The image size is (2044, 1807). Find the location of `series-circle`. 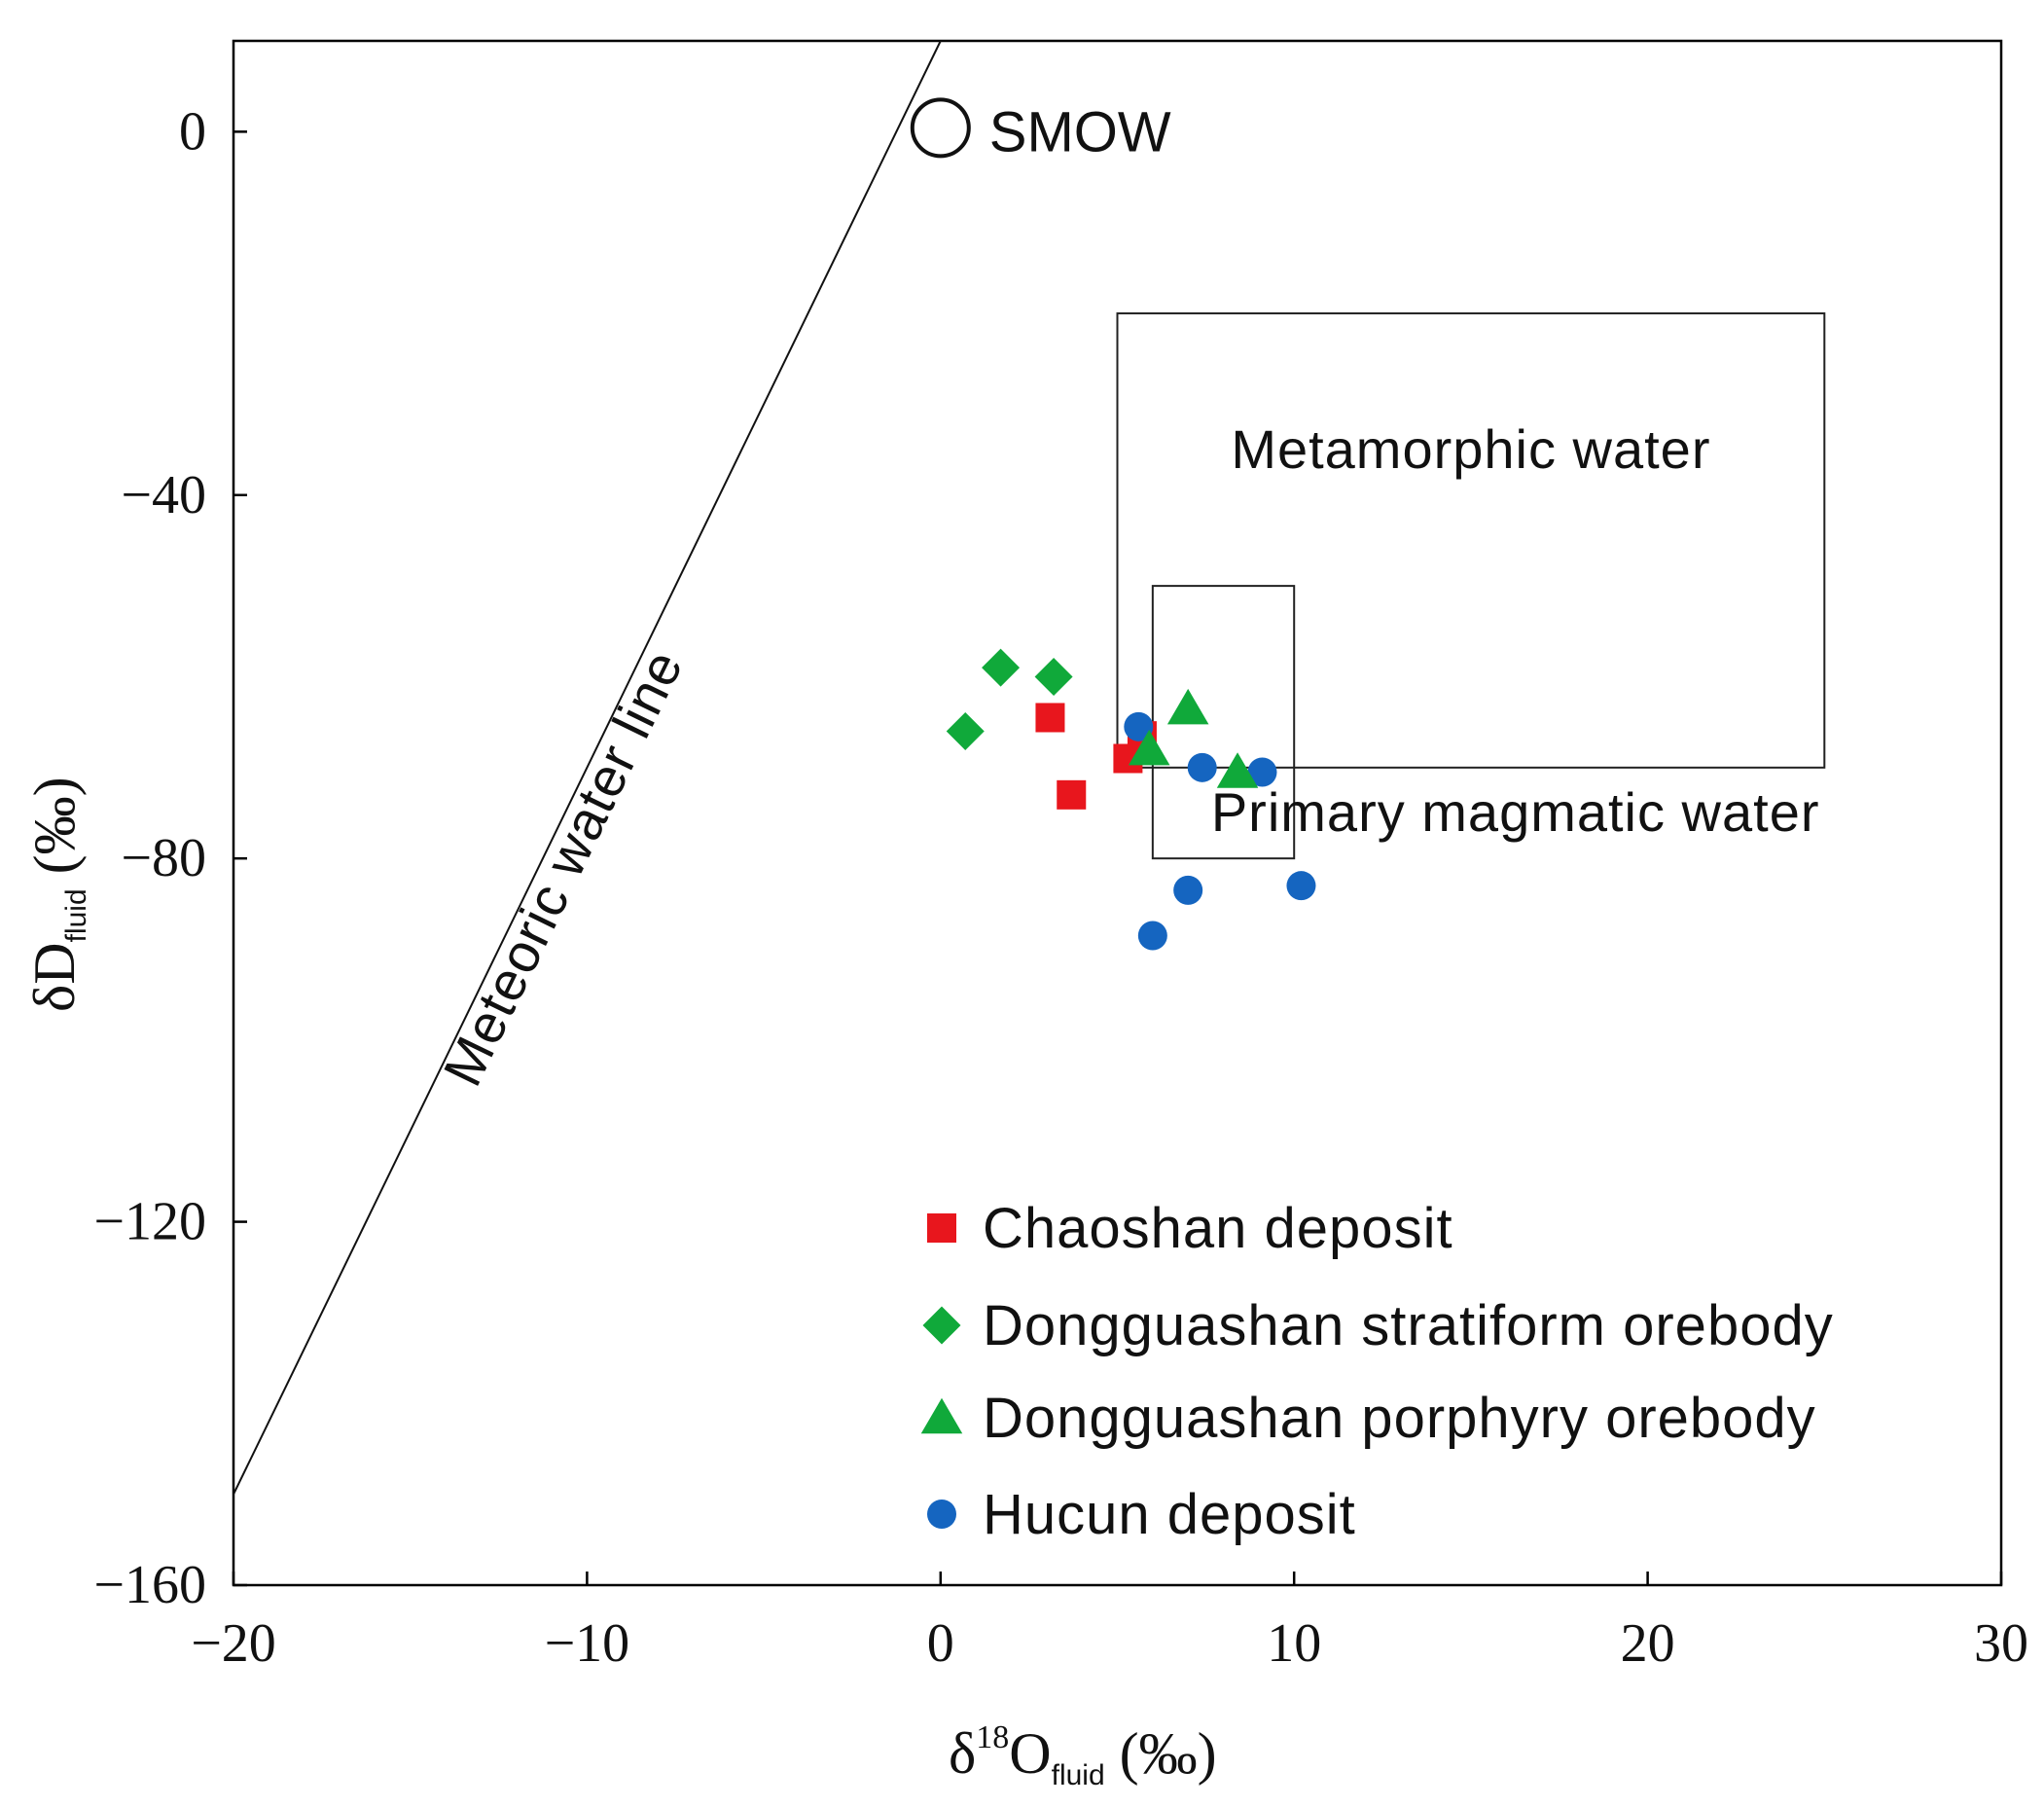

series-circle is located at coordinates (1220, 831).